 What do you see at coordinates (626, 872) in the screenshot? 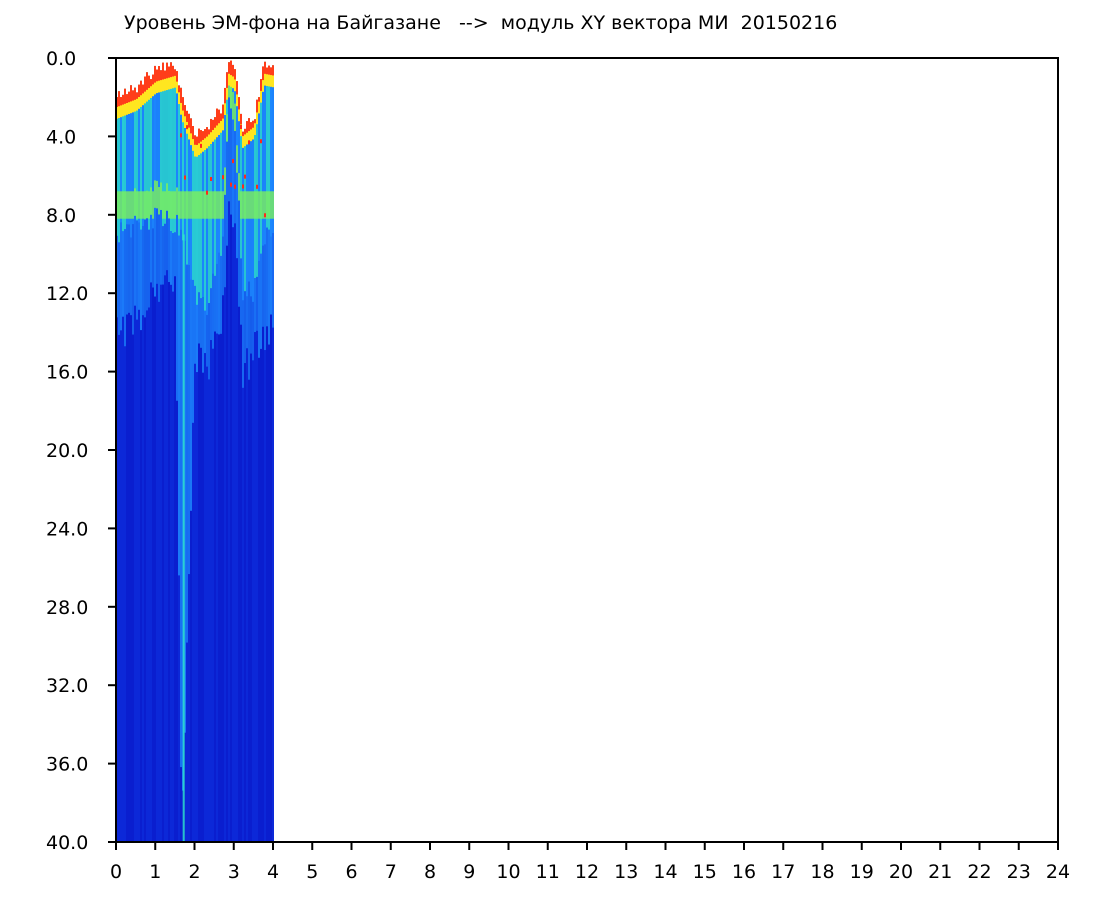
I see `x-tick-label: 13` at bounding box center [626, 872].